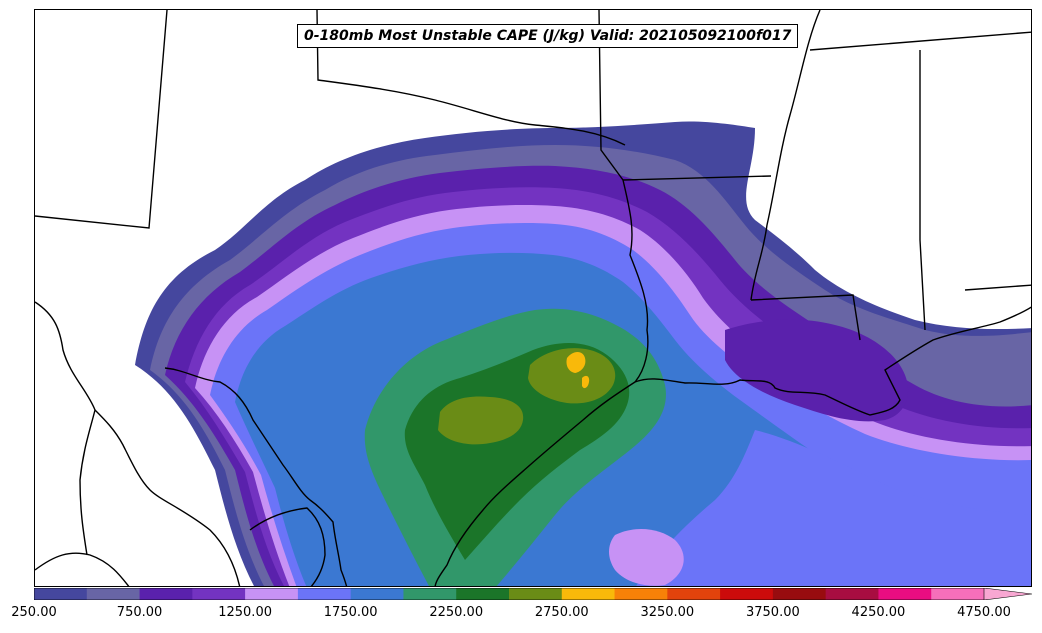 This screenshot has height=633, width=1042. Describe the element at coordinates (667, 612) in the screenshot. I see `colorbar-tick-label: 3250.00` at that location.